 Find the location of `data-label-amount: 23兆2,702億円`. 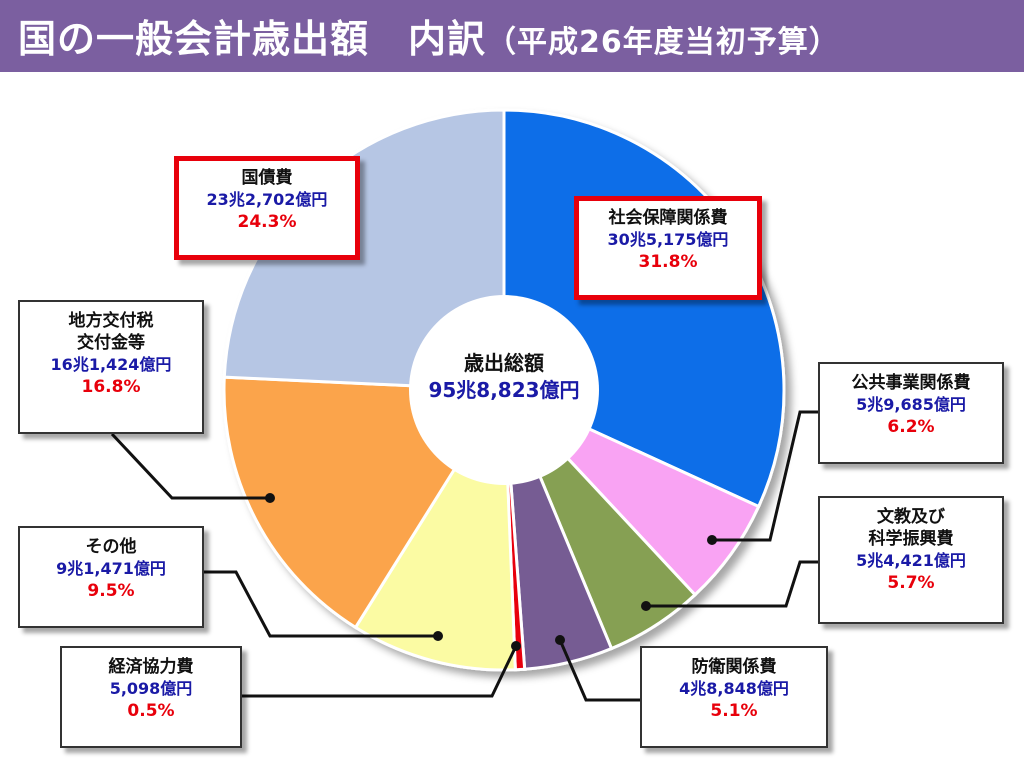

data-label-amount: 23兆2,702億円 is located at coordinates (267, 199).